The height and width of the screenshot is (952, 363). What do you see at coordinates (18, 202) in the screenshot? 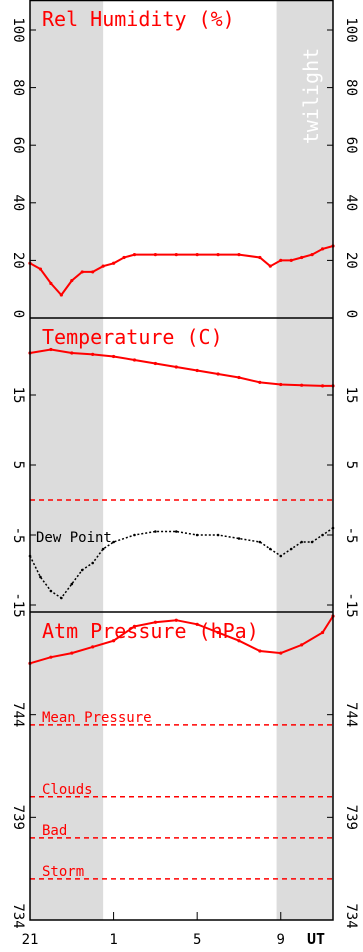
I see `y-tick-label-left: 40` at bounding box center [18, 202].